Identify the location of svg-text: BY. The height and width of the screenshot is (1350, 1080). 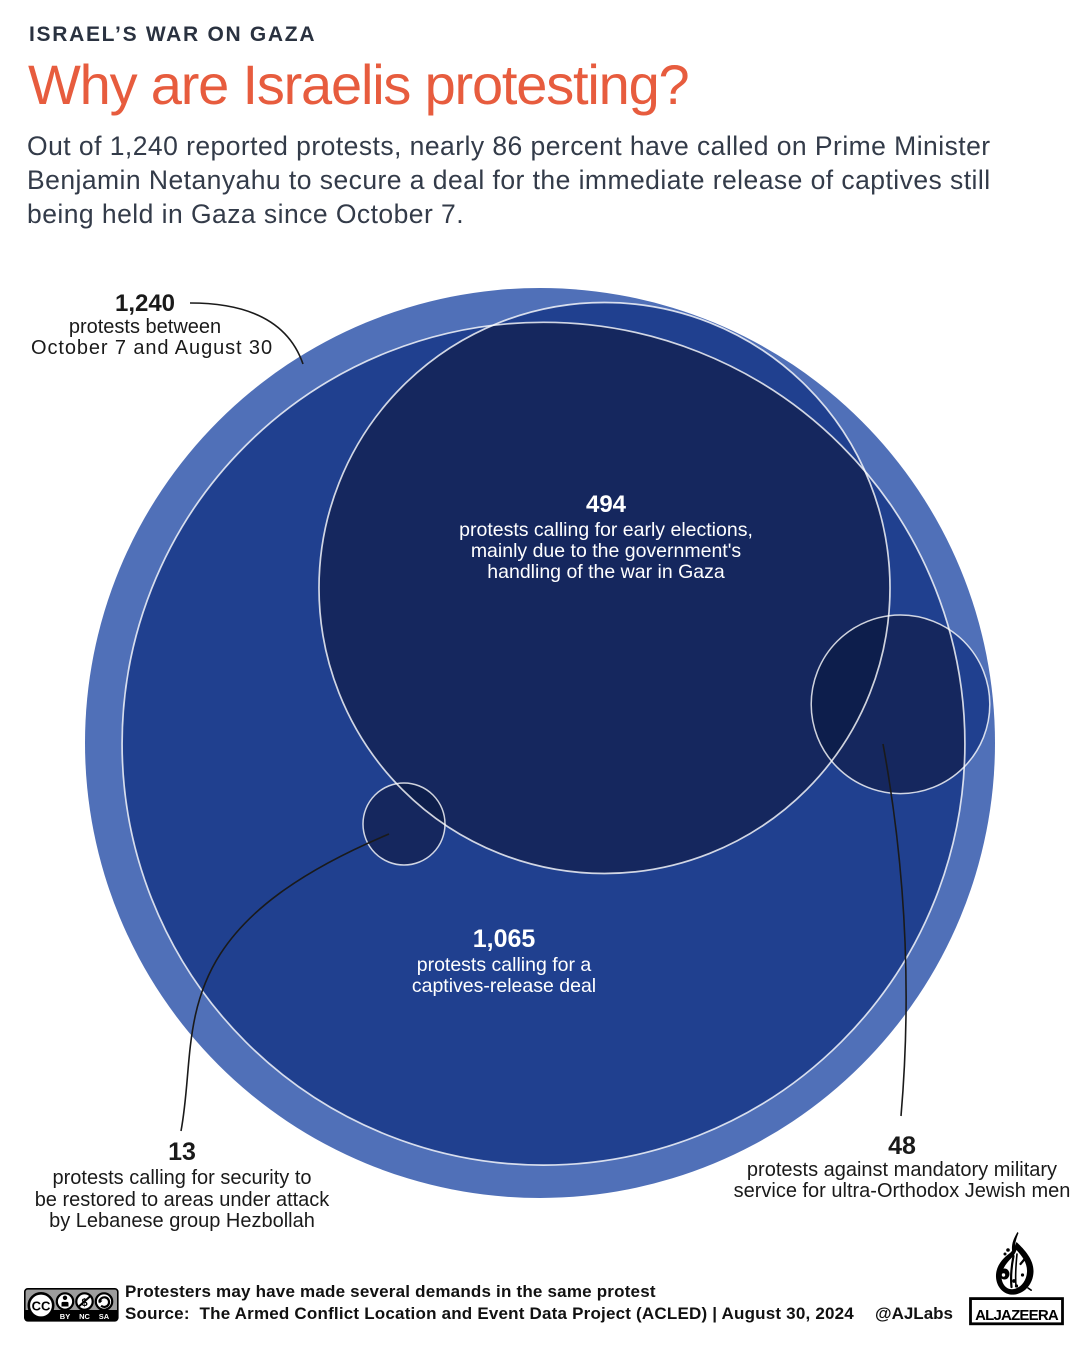
(65, 1316).